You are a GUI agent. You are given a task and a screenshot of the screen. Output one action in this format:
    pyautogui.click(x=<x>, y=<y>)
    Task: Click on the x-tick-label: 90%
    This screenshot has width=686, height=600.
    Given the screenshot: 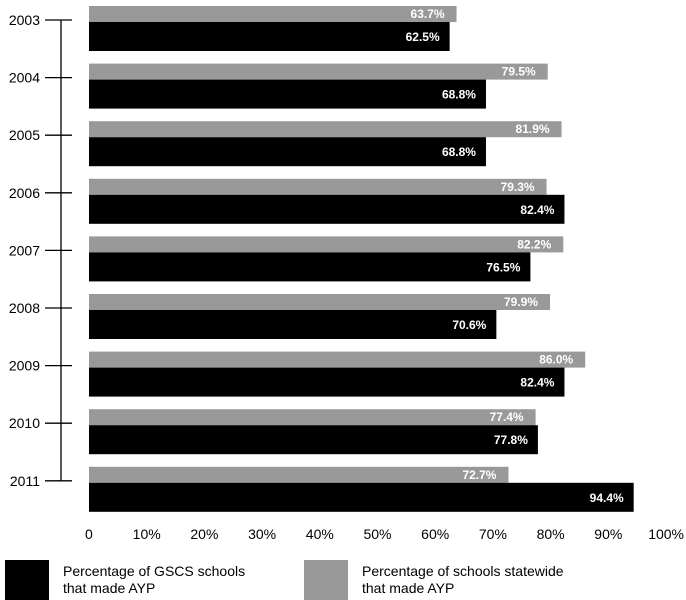 What is the action you would take?
    pyautogui.click(x=608, y=534)
    